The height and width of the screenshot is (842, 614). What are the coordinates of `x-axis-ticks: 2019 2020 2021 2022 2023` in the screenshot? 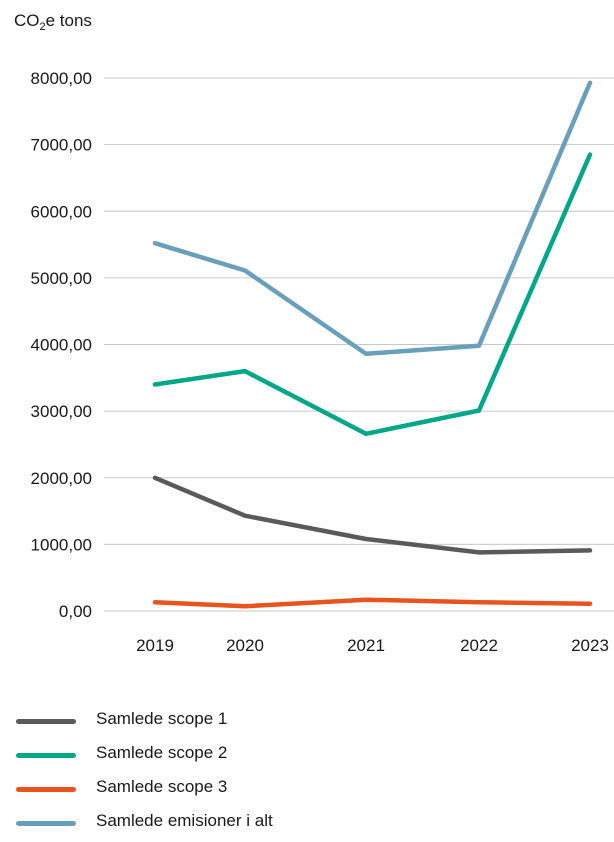 It's located at (372, 645).